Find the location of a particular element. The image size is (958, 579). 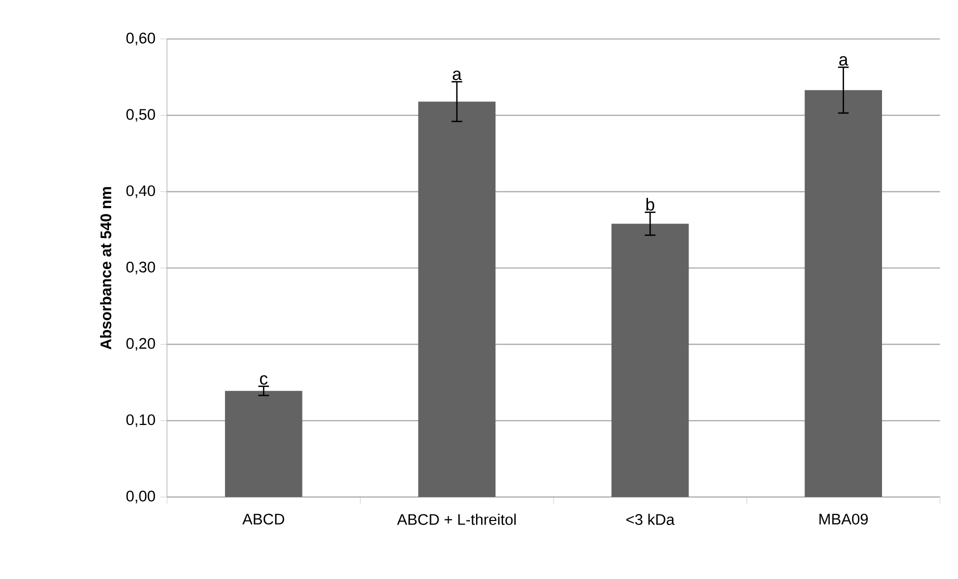

x-tick-label: MBA09 is located at coordinates (843, 519).